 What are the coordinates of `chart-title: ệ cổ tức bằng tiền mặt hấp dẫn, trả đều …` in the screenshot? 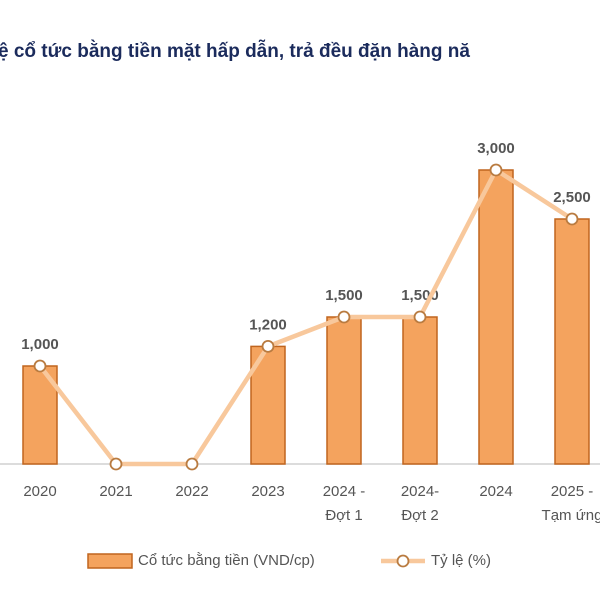 It's located at (235, 51).